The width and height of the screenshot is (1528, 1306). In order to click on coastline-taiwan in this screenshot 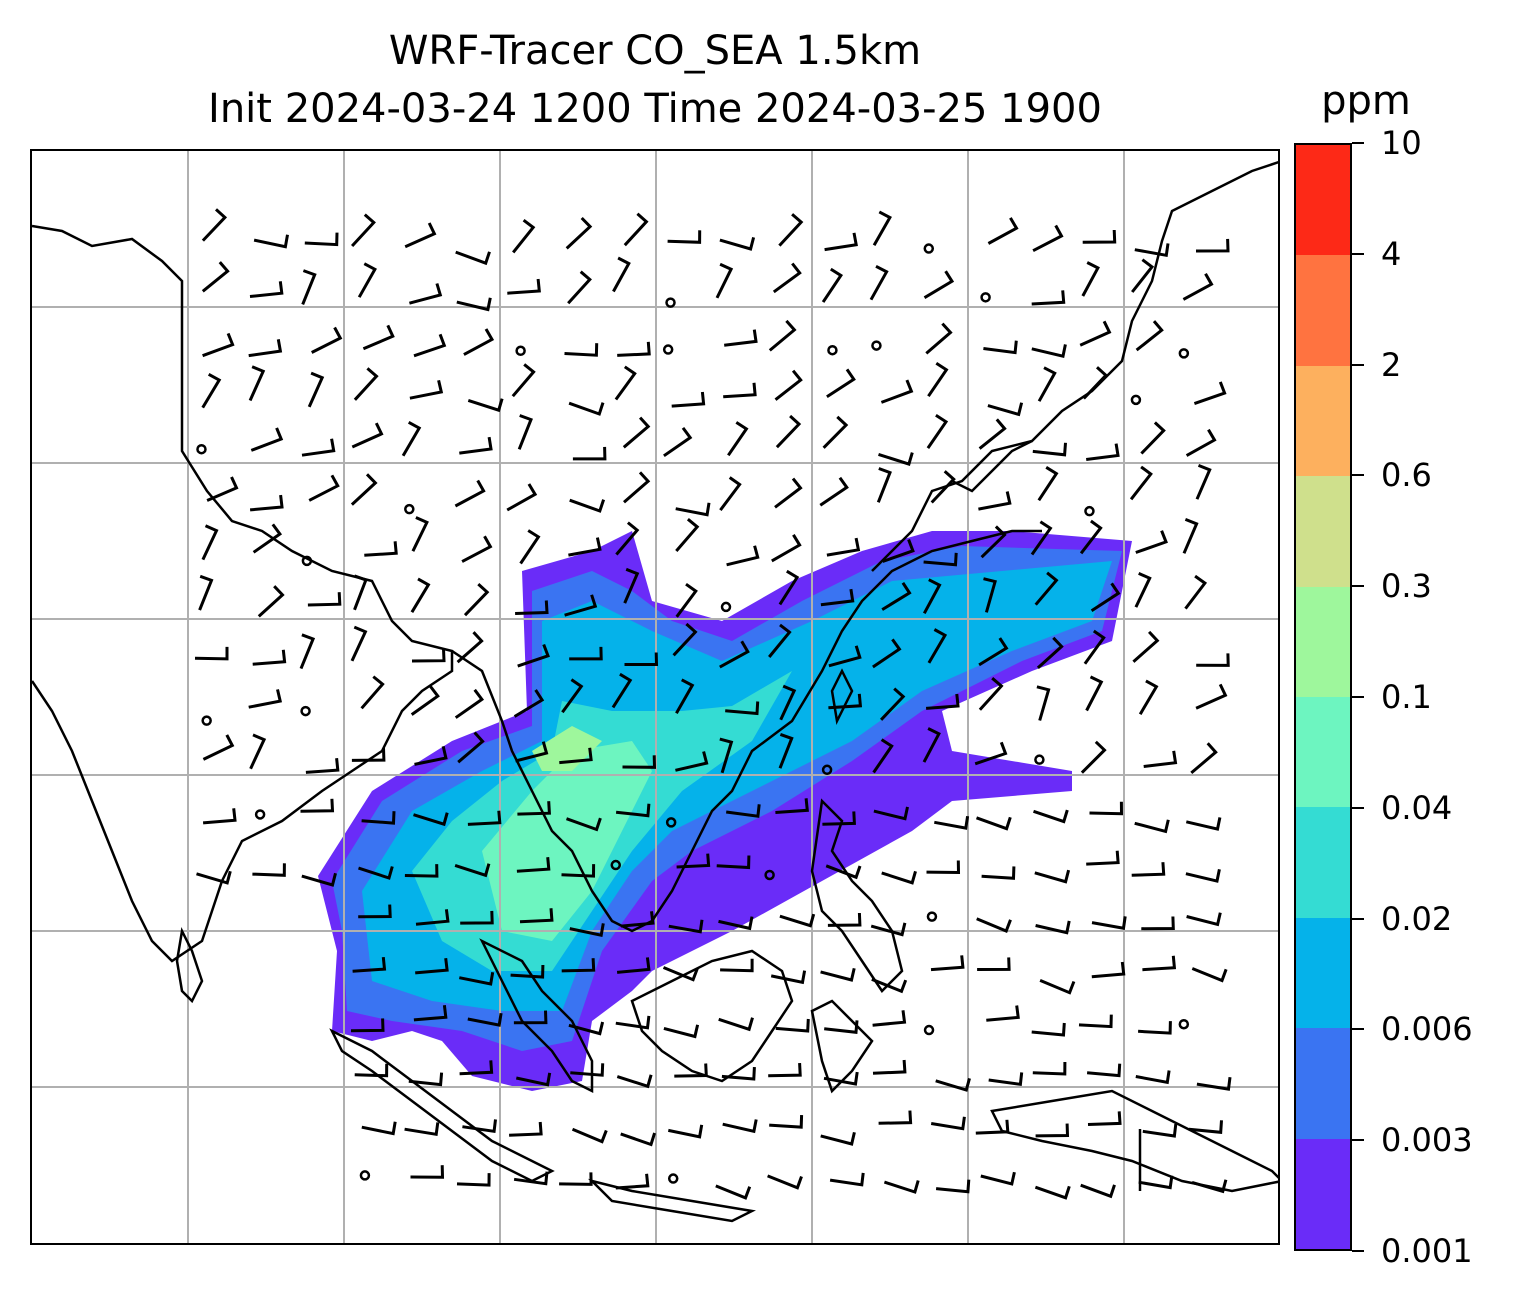, I will do `click(842, 696)`.